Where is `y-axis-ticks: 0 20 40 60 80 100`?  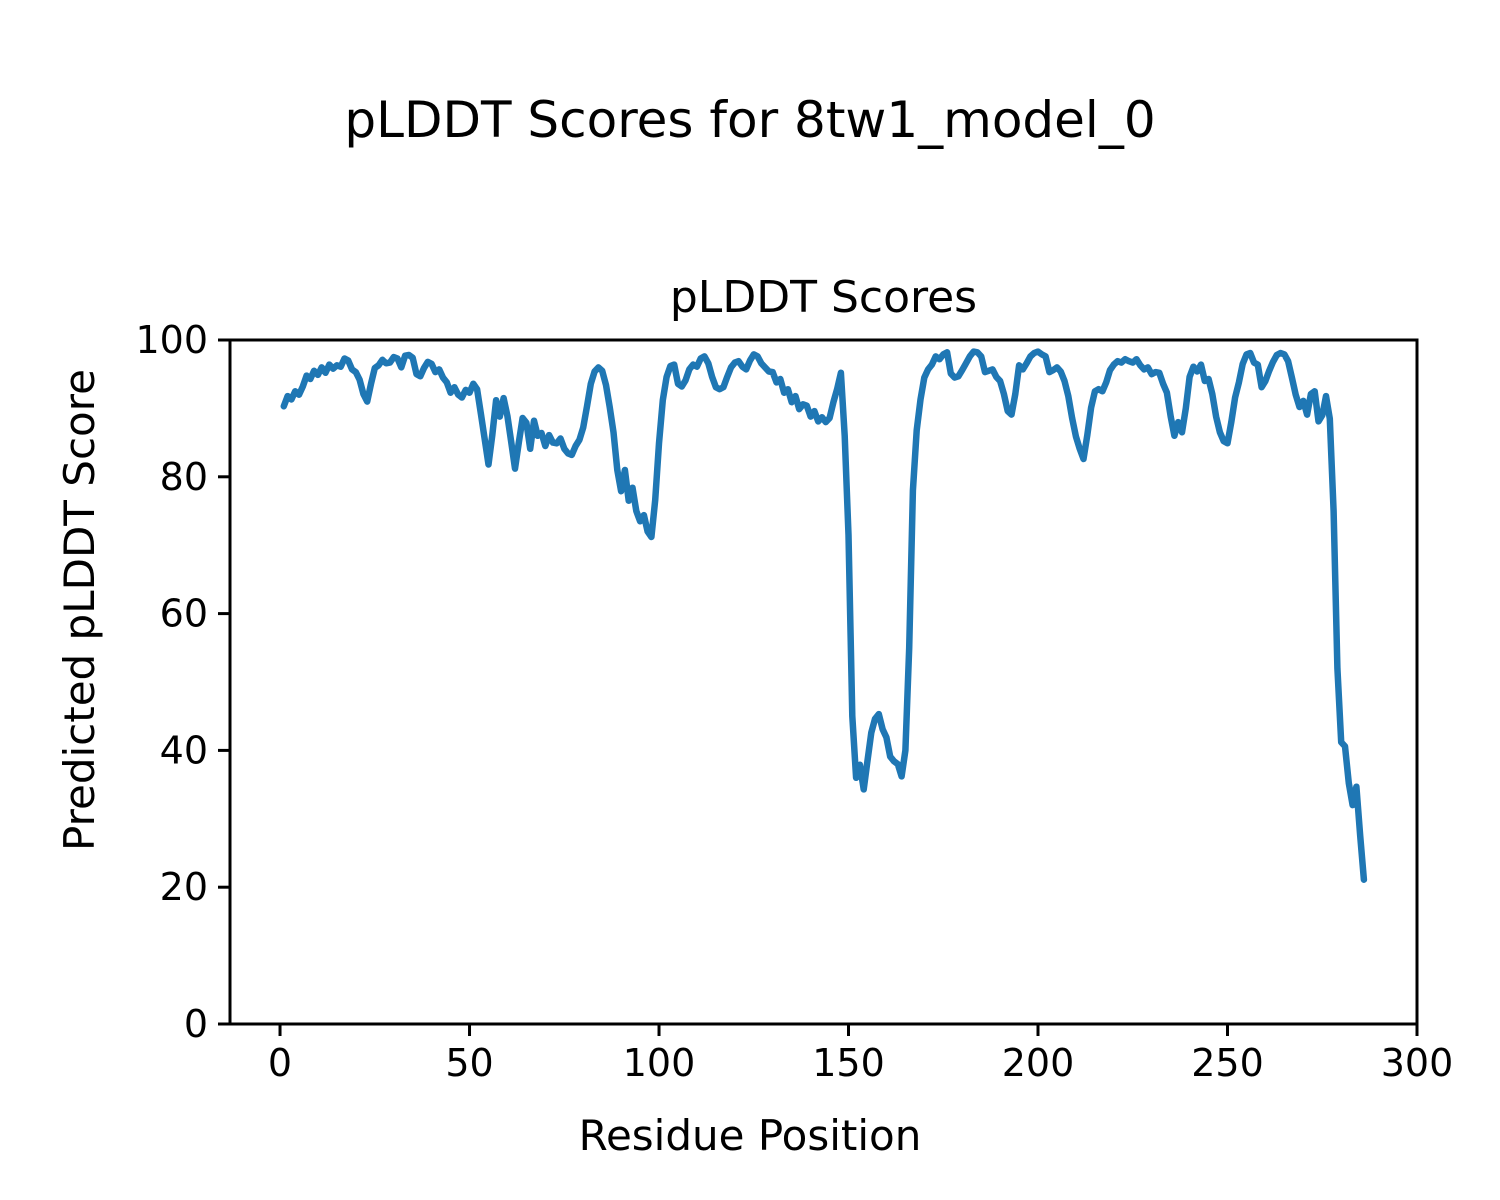
y-axis-ticks: 0 20 40 60 80 100 is located at coordinates (182, 682).